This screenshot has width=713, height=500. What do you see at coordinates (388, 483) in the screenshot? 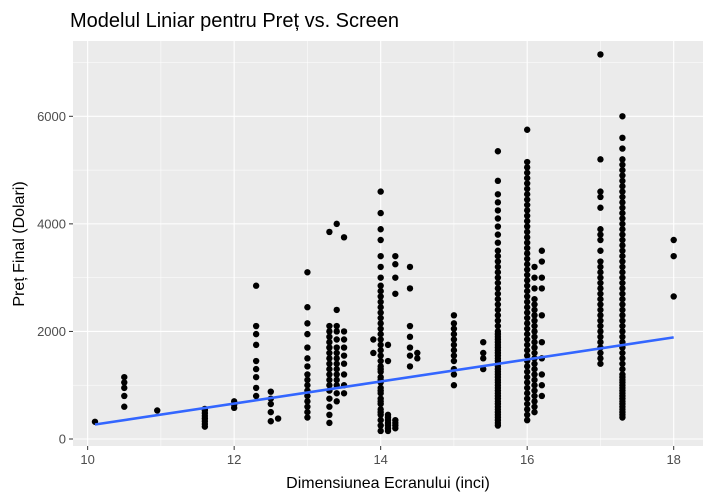
I see `x-axis-title: Dimensiunea Ecranului (inci)` at bounding box center [388, 483].